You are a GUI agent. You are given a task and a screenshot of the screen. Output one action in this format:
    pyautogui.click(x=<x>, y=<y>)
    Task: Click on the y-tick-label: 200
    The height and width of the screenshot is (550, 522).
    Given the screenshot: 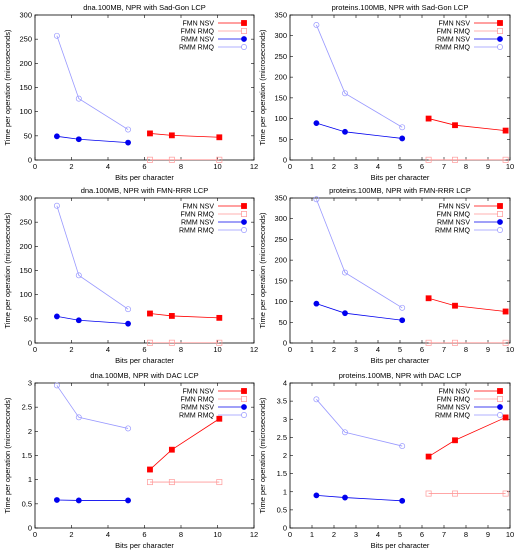 What is the action you would take?
    pyautogui.click(x=25, y=246)
    